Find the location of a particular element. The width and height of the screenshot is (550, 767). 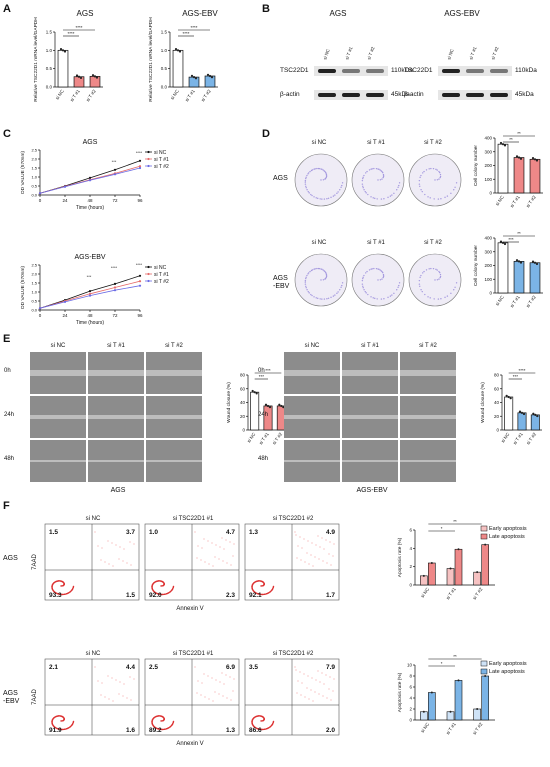

sig-label: *** is located at coordinates (114, 161).